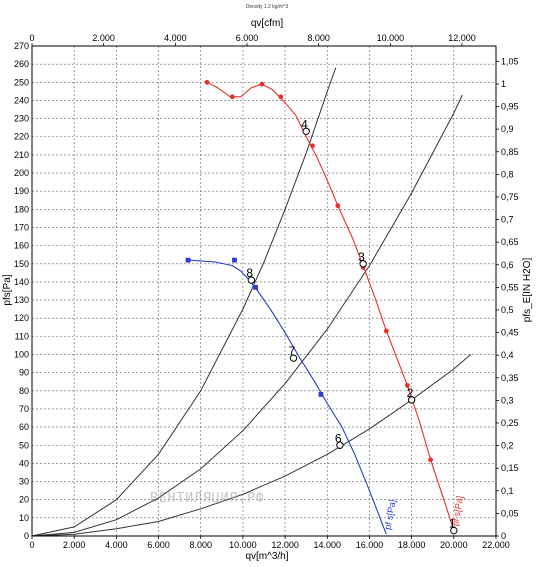  I want to click on y-tick-label-left: 100, so click(21, 355).